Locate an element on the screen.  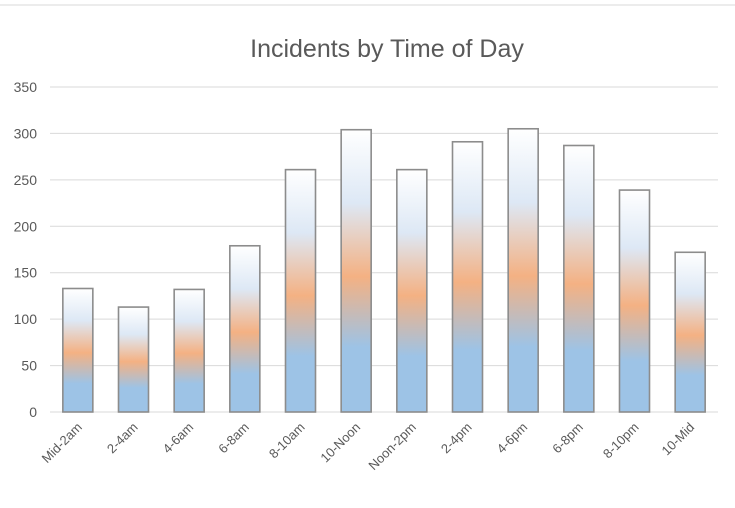
bar-mid-2am is located at coordinates (78, 350).